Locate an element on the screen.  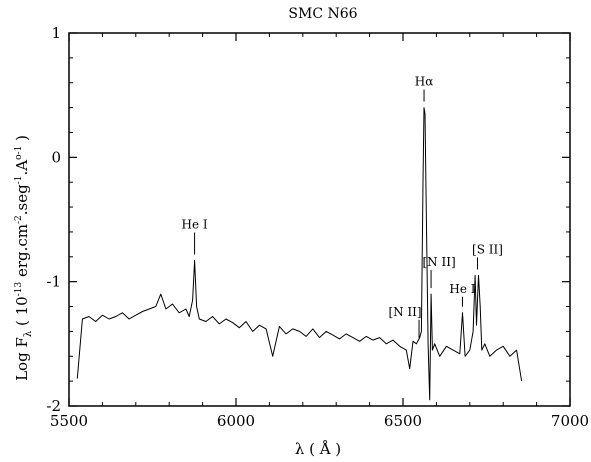
y-axis-title: Log Fλ ( 10-13 erg.cm-2.seg-1.Ao-1 ) is located at coordinates (23, 258).